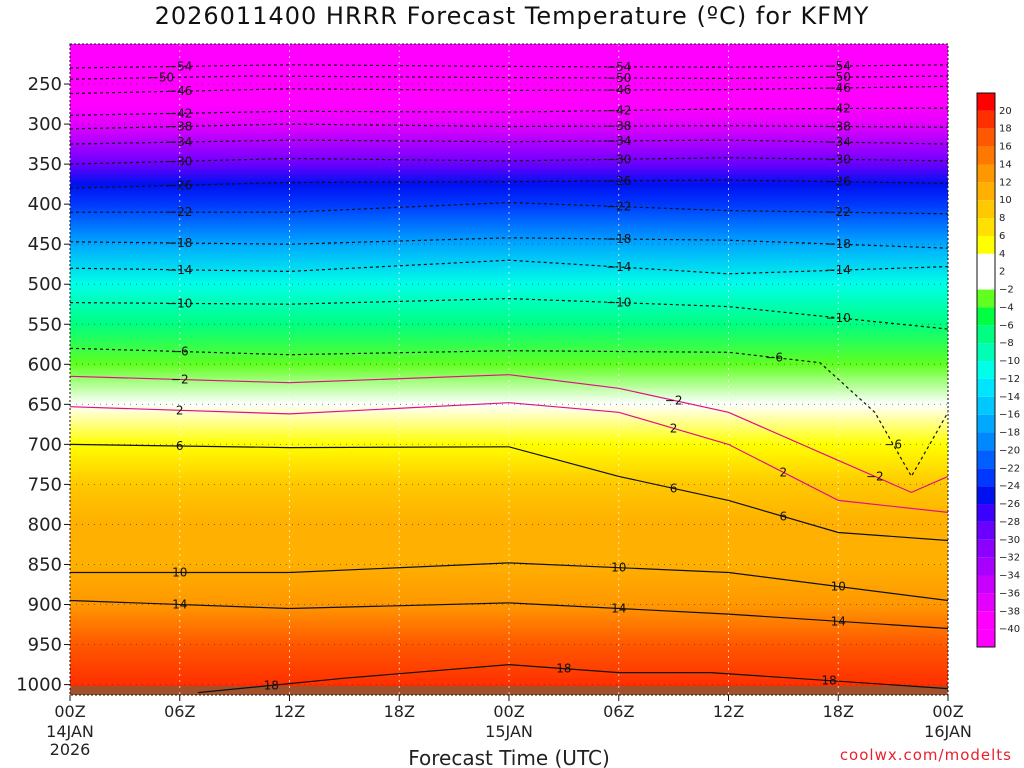 The width and height of the screenshot is (1024, 768). I want to click on contour-label: 14, so click(179, 605).